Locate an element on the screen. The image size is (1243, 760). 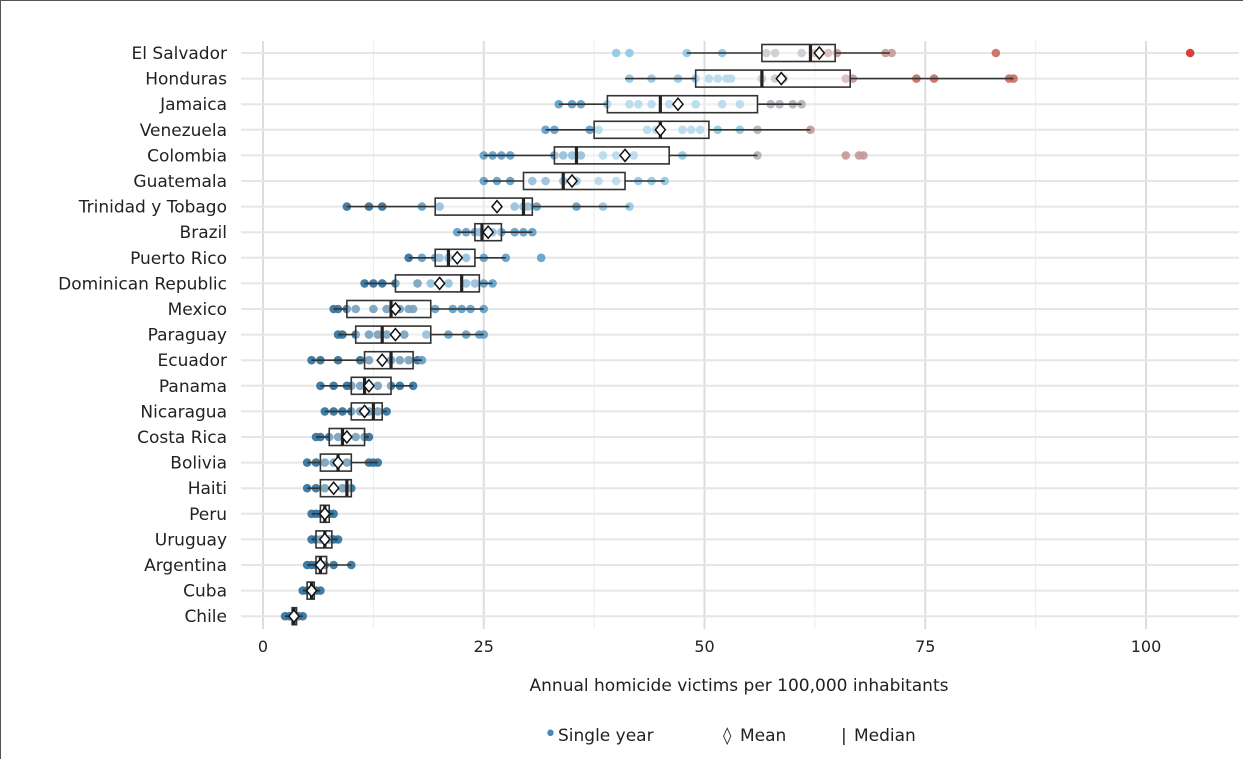
country-label: Honduras is located at coordinates (186, 80).